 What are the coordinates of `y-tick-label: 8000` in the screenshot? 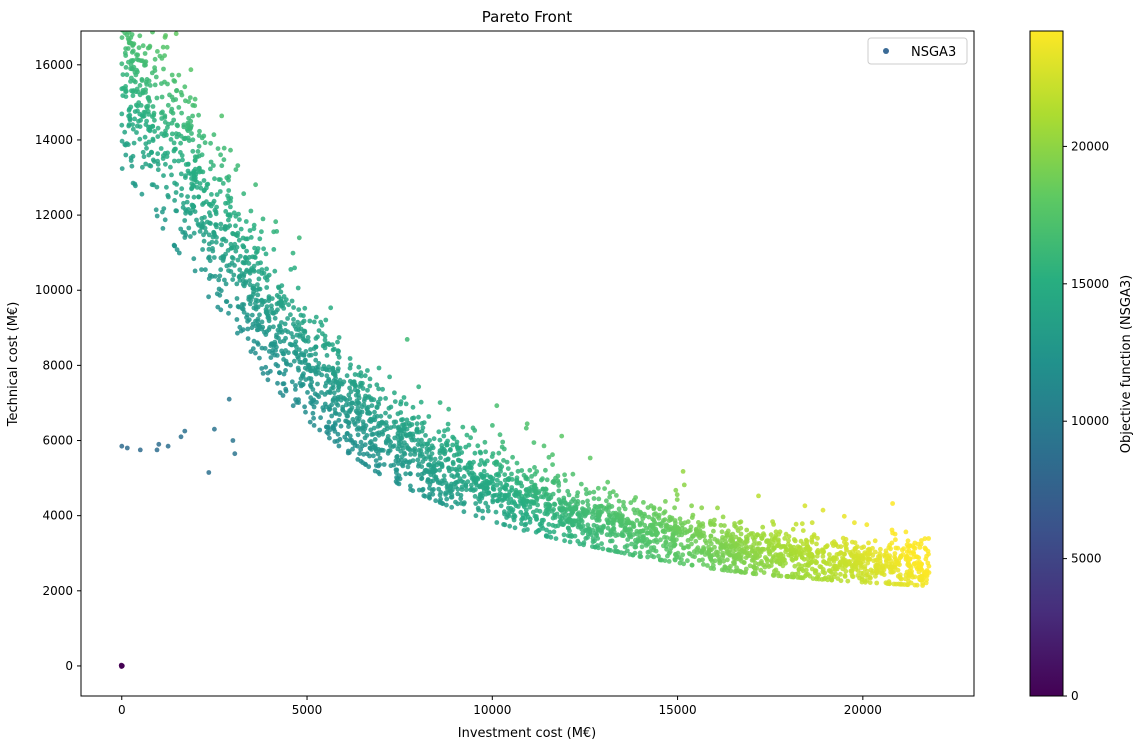 It's located at (57, 365).